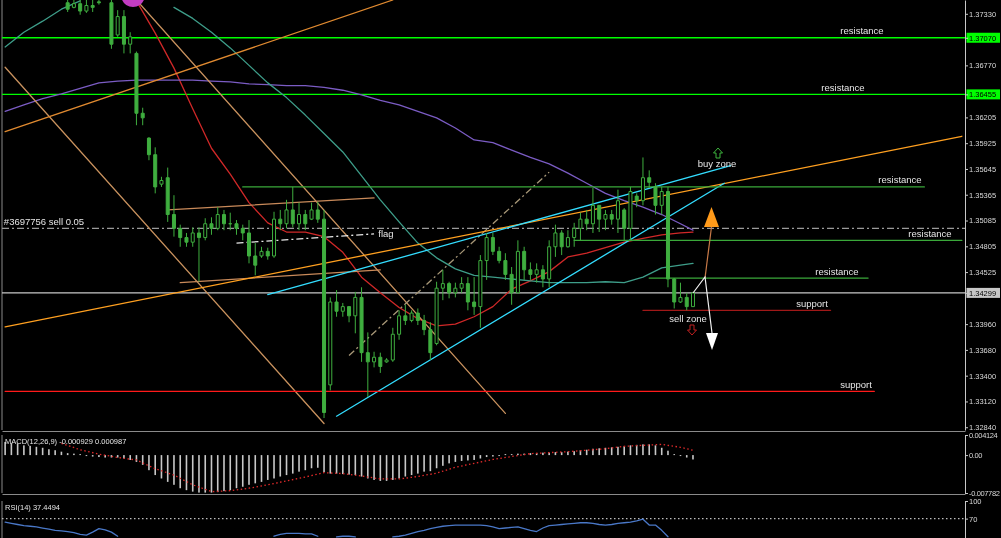  What do you see at coordinates (717, 163) in the screenshot?
I see `annotation: buy zone` at bounding box center [717, 163].